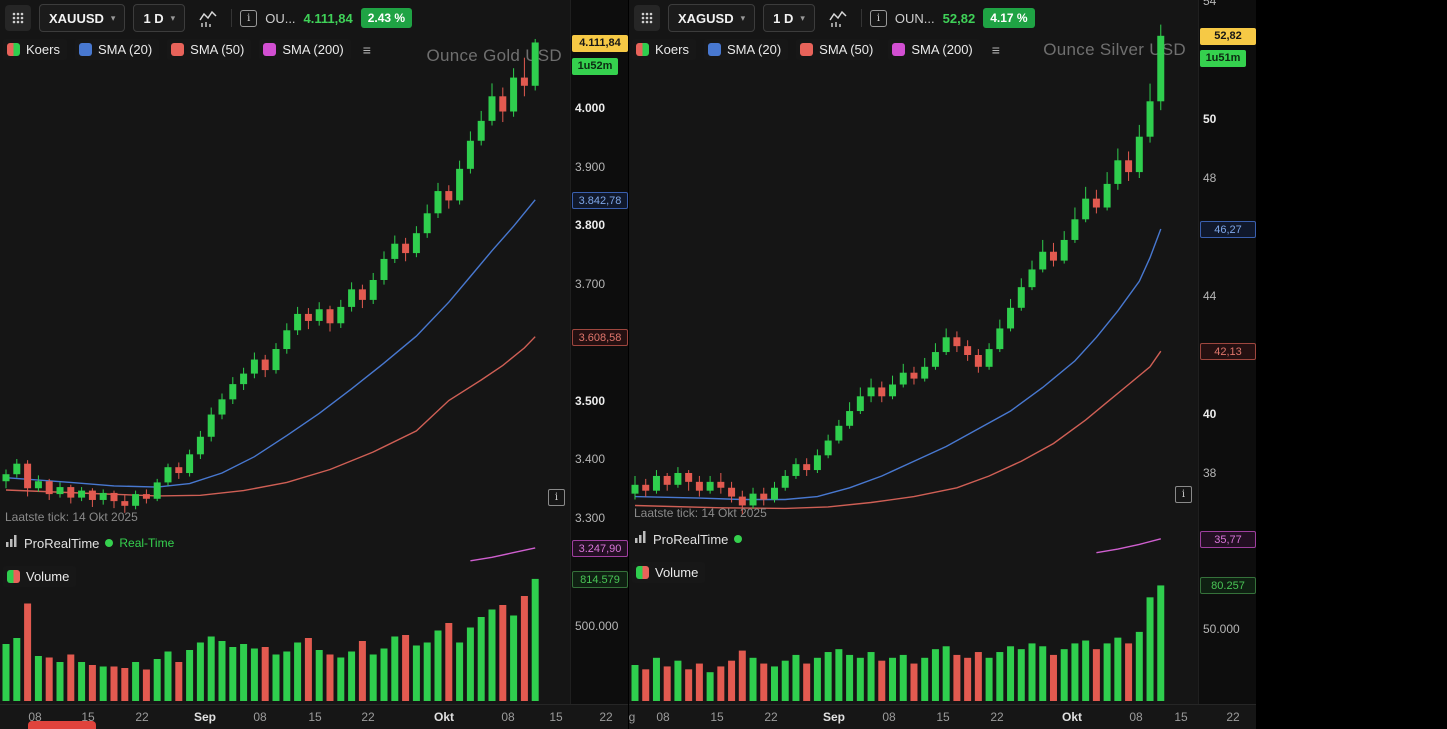 Image resolution: width=1447 pixels, height=729 pixels. What do you see at coordinates (13, 576) in the screenshot?
I see `volume-series-icon` at bounding box center [13, 576].